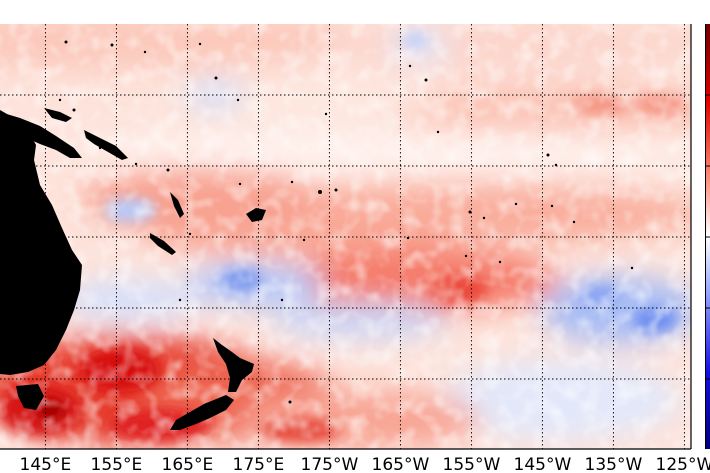 This screenshot has width=710, height=473. What do you see at coordinates (30, 397) in the screenshot?
I see `tasmania-island` at bounding box center [30, 397].